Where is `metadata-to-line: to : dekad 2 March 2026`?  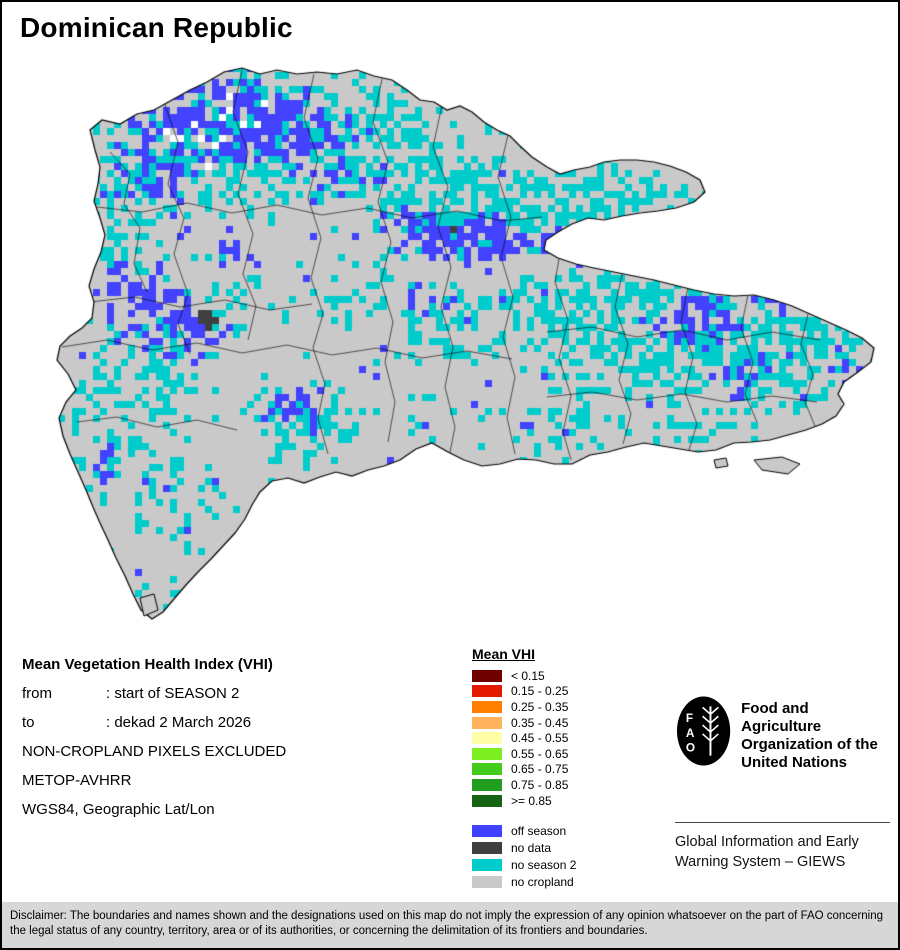
metadata-to-line: to : dekad 2 March 2026 is located at coordinates (237, 722).